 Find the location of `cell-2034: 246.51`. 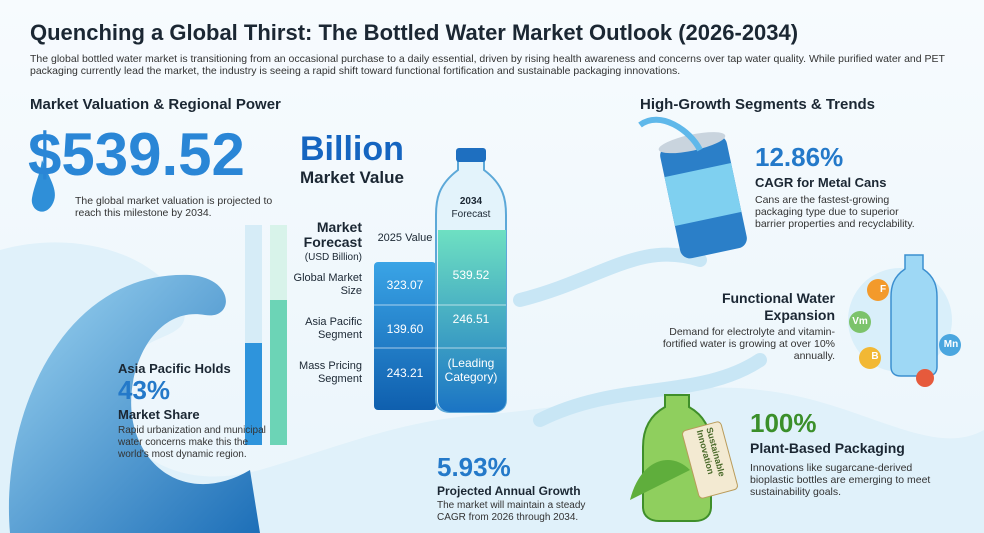

cell-2034: 246.51 is located at coordinates (471, 319).